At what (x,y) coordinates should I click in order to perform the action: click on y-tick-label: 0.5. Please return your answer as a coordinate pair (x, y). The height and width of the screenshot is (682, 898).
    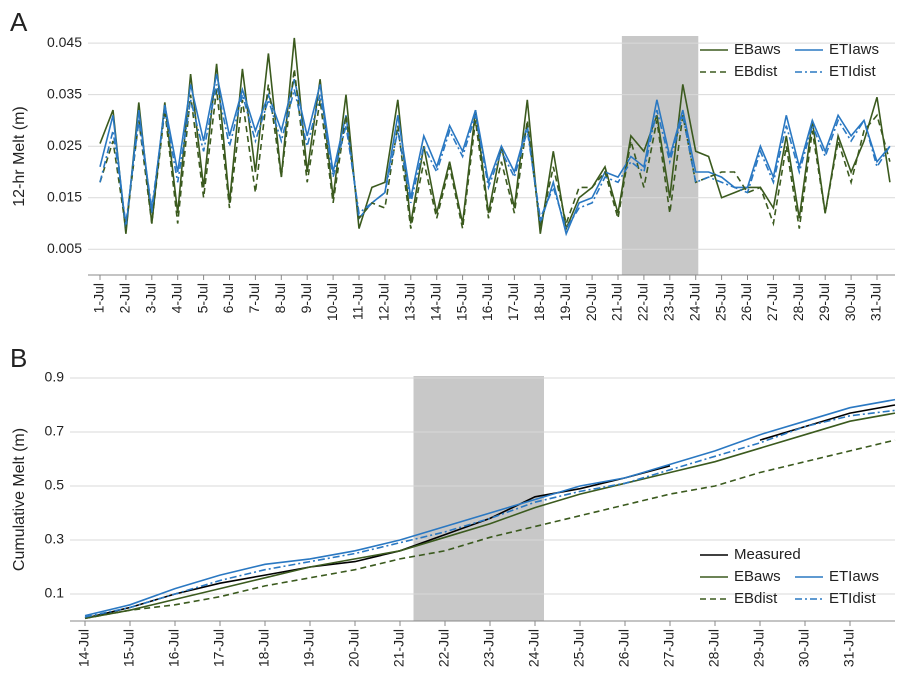
    Looking at the image, I should click on (55, 485).